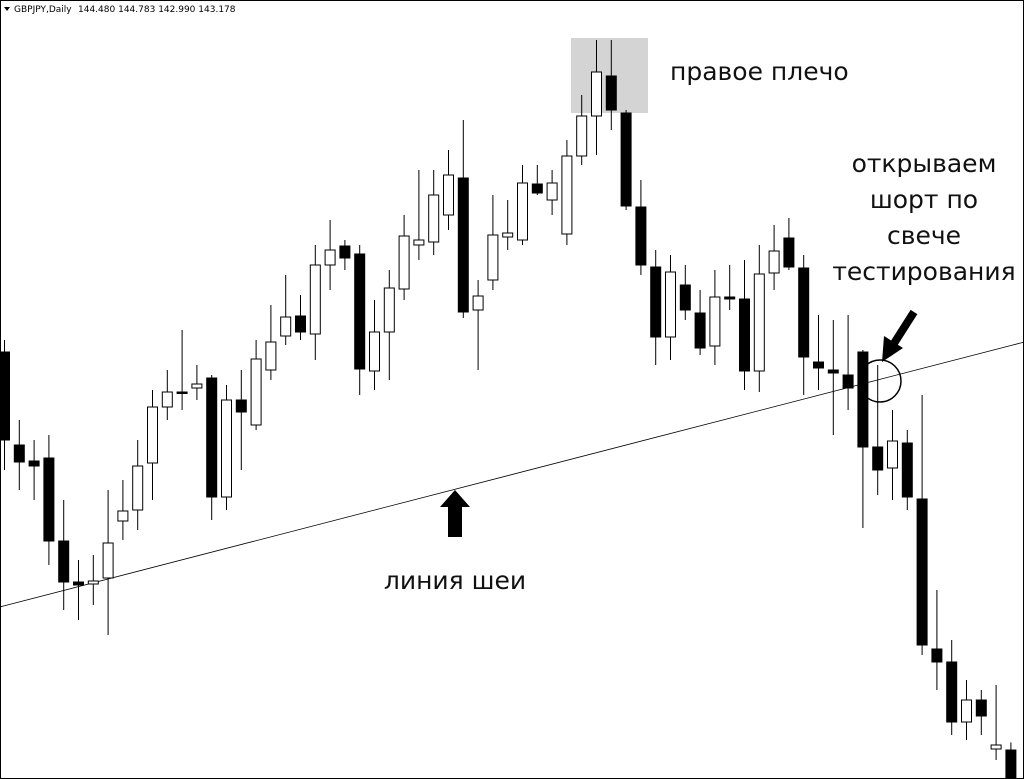  Describe the element at coordinates (923, 271) in the screenshot. I see `annotation: тестирования` at that location.